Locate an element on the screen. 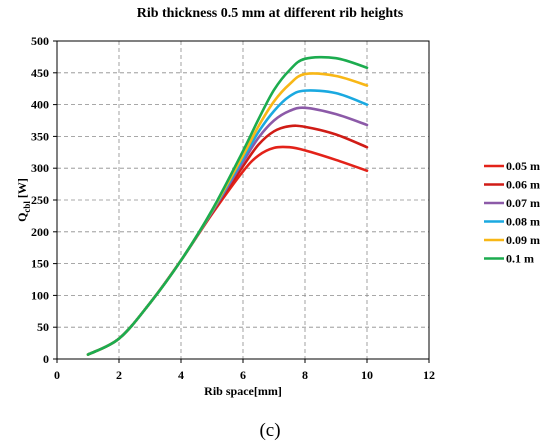  x-tick-label: 8 is located at coordinates (305, 375).